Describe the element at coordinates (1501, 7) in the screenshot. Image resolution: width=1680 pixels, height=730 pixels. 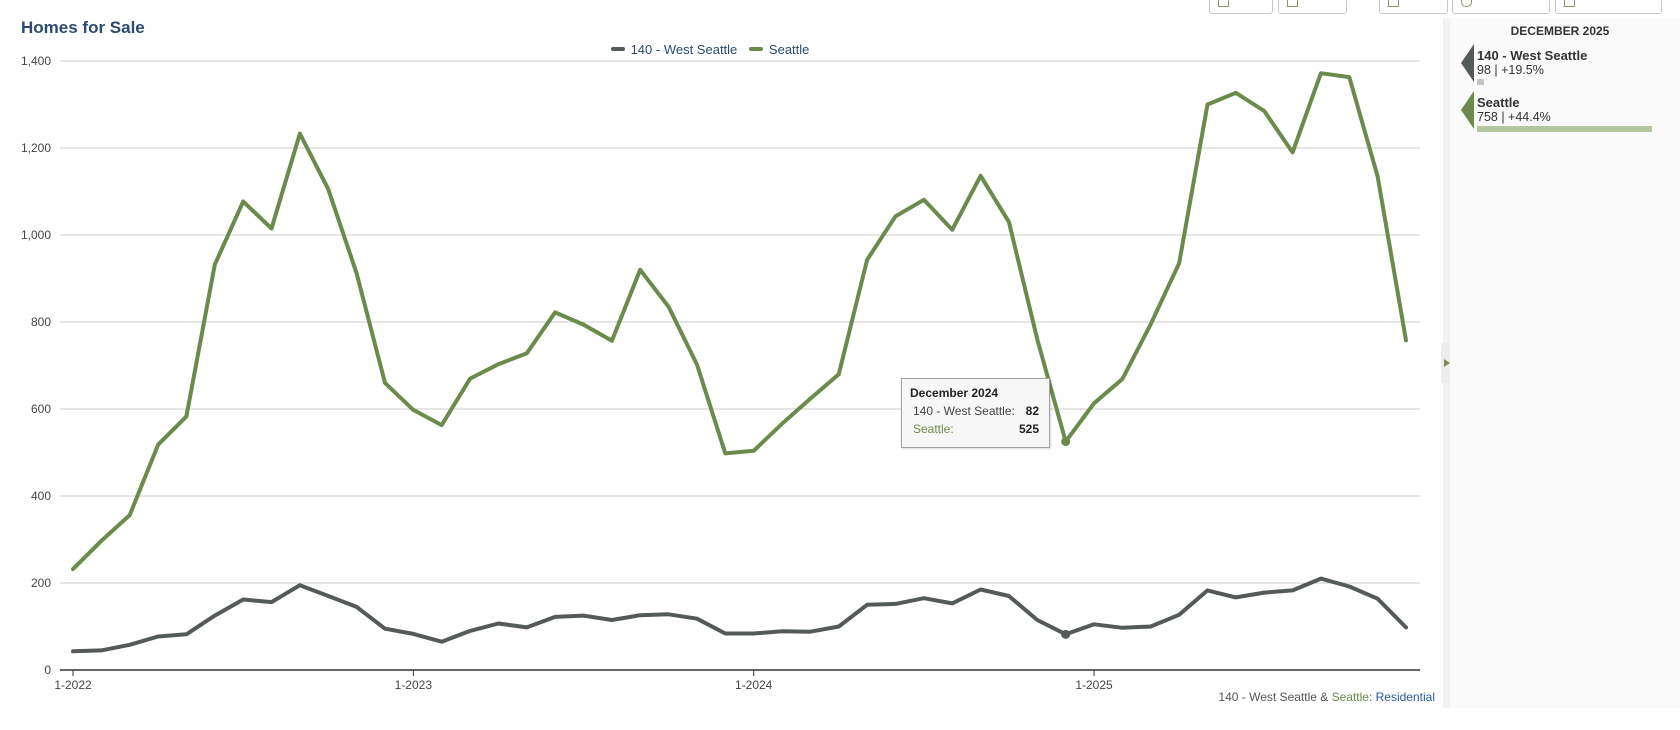
I see `toolbar-button-pie` at that location.